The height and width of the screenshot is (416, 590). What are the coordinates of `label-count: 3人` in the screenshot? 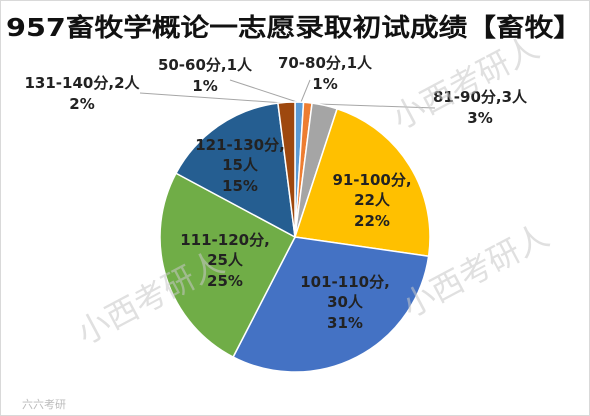 It's located at (515, 97).